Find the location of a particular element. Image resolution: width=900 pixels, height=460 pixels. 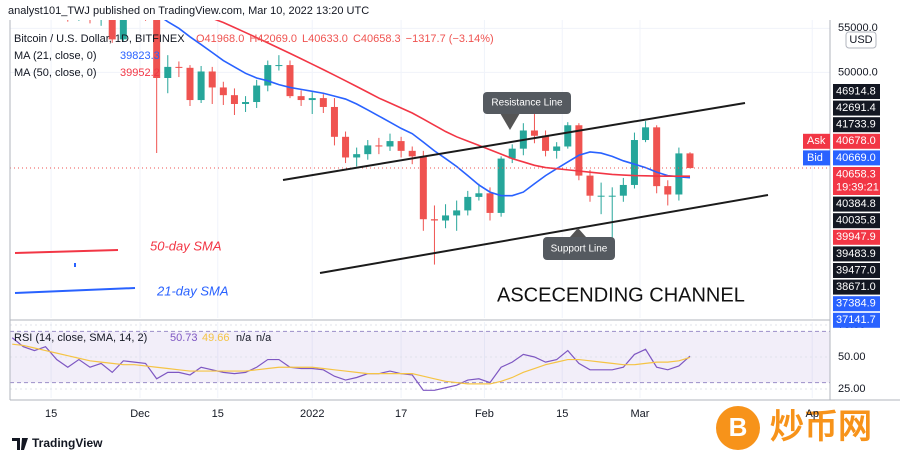

x-tick-label: Mar is located at coordinates (640, 414).